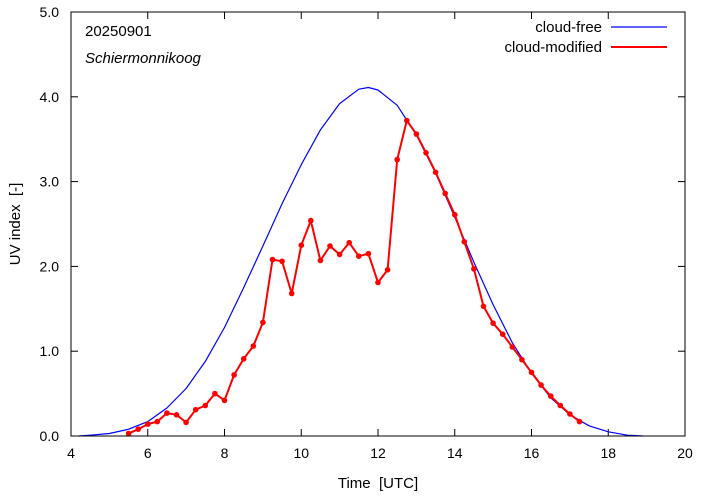  Describe the element at coordinates (378, 483) in the screenshot. I see `x-axis-label: Time [UTC]` at that location.